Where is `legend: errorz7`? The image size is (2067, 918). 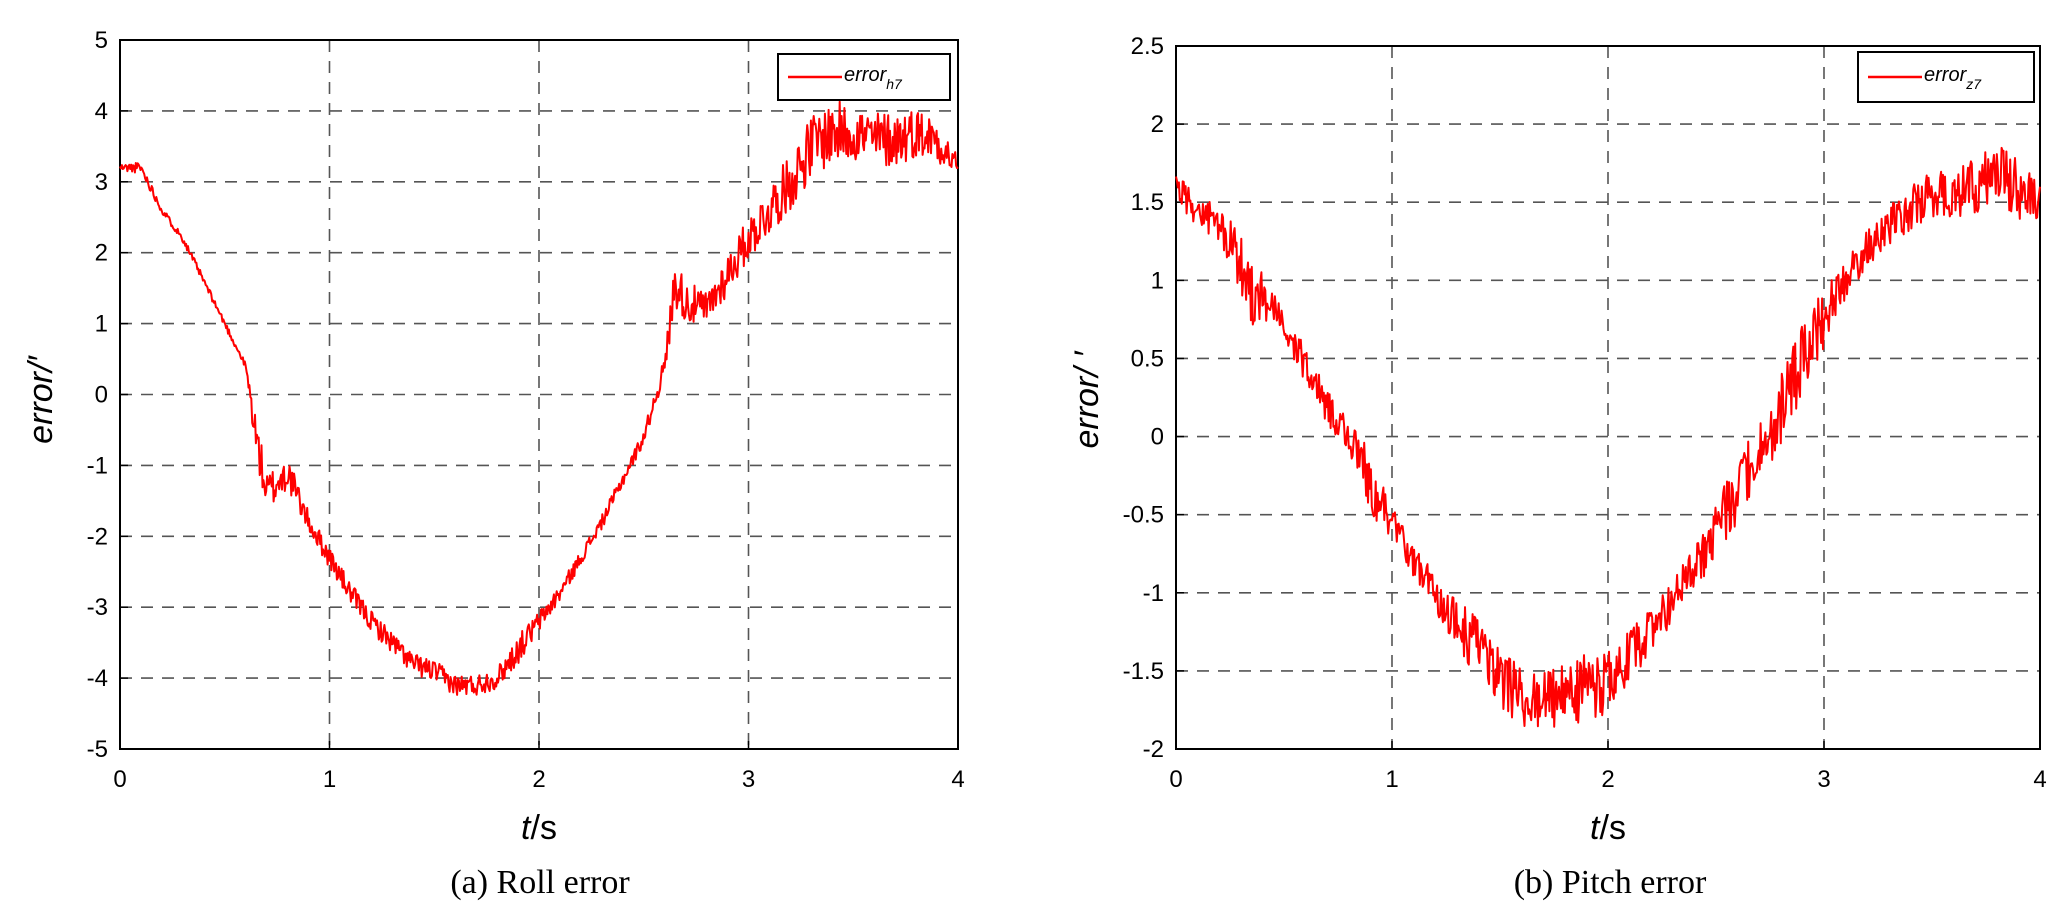 legend: errorz7 is located at coordinates (1946, 77).